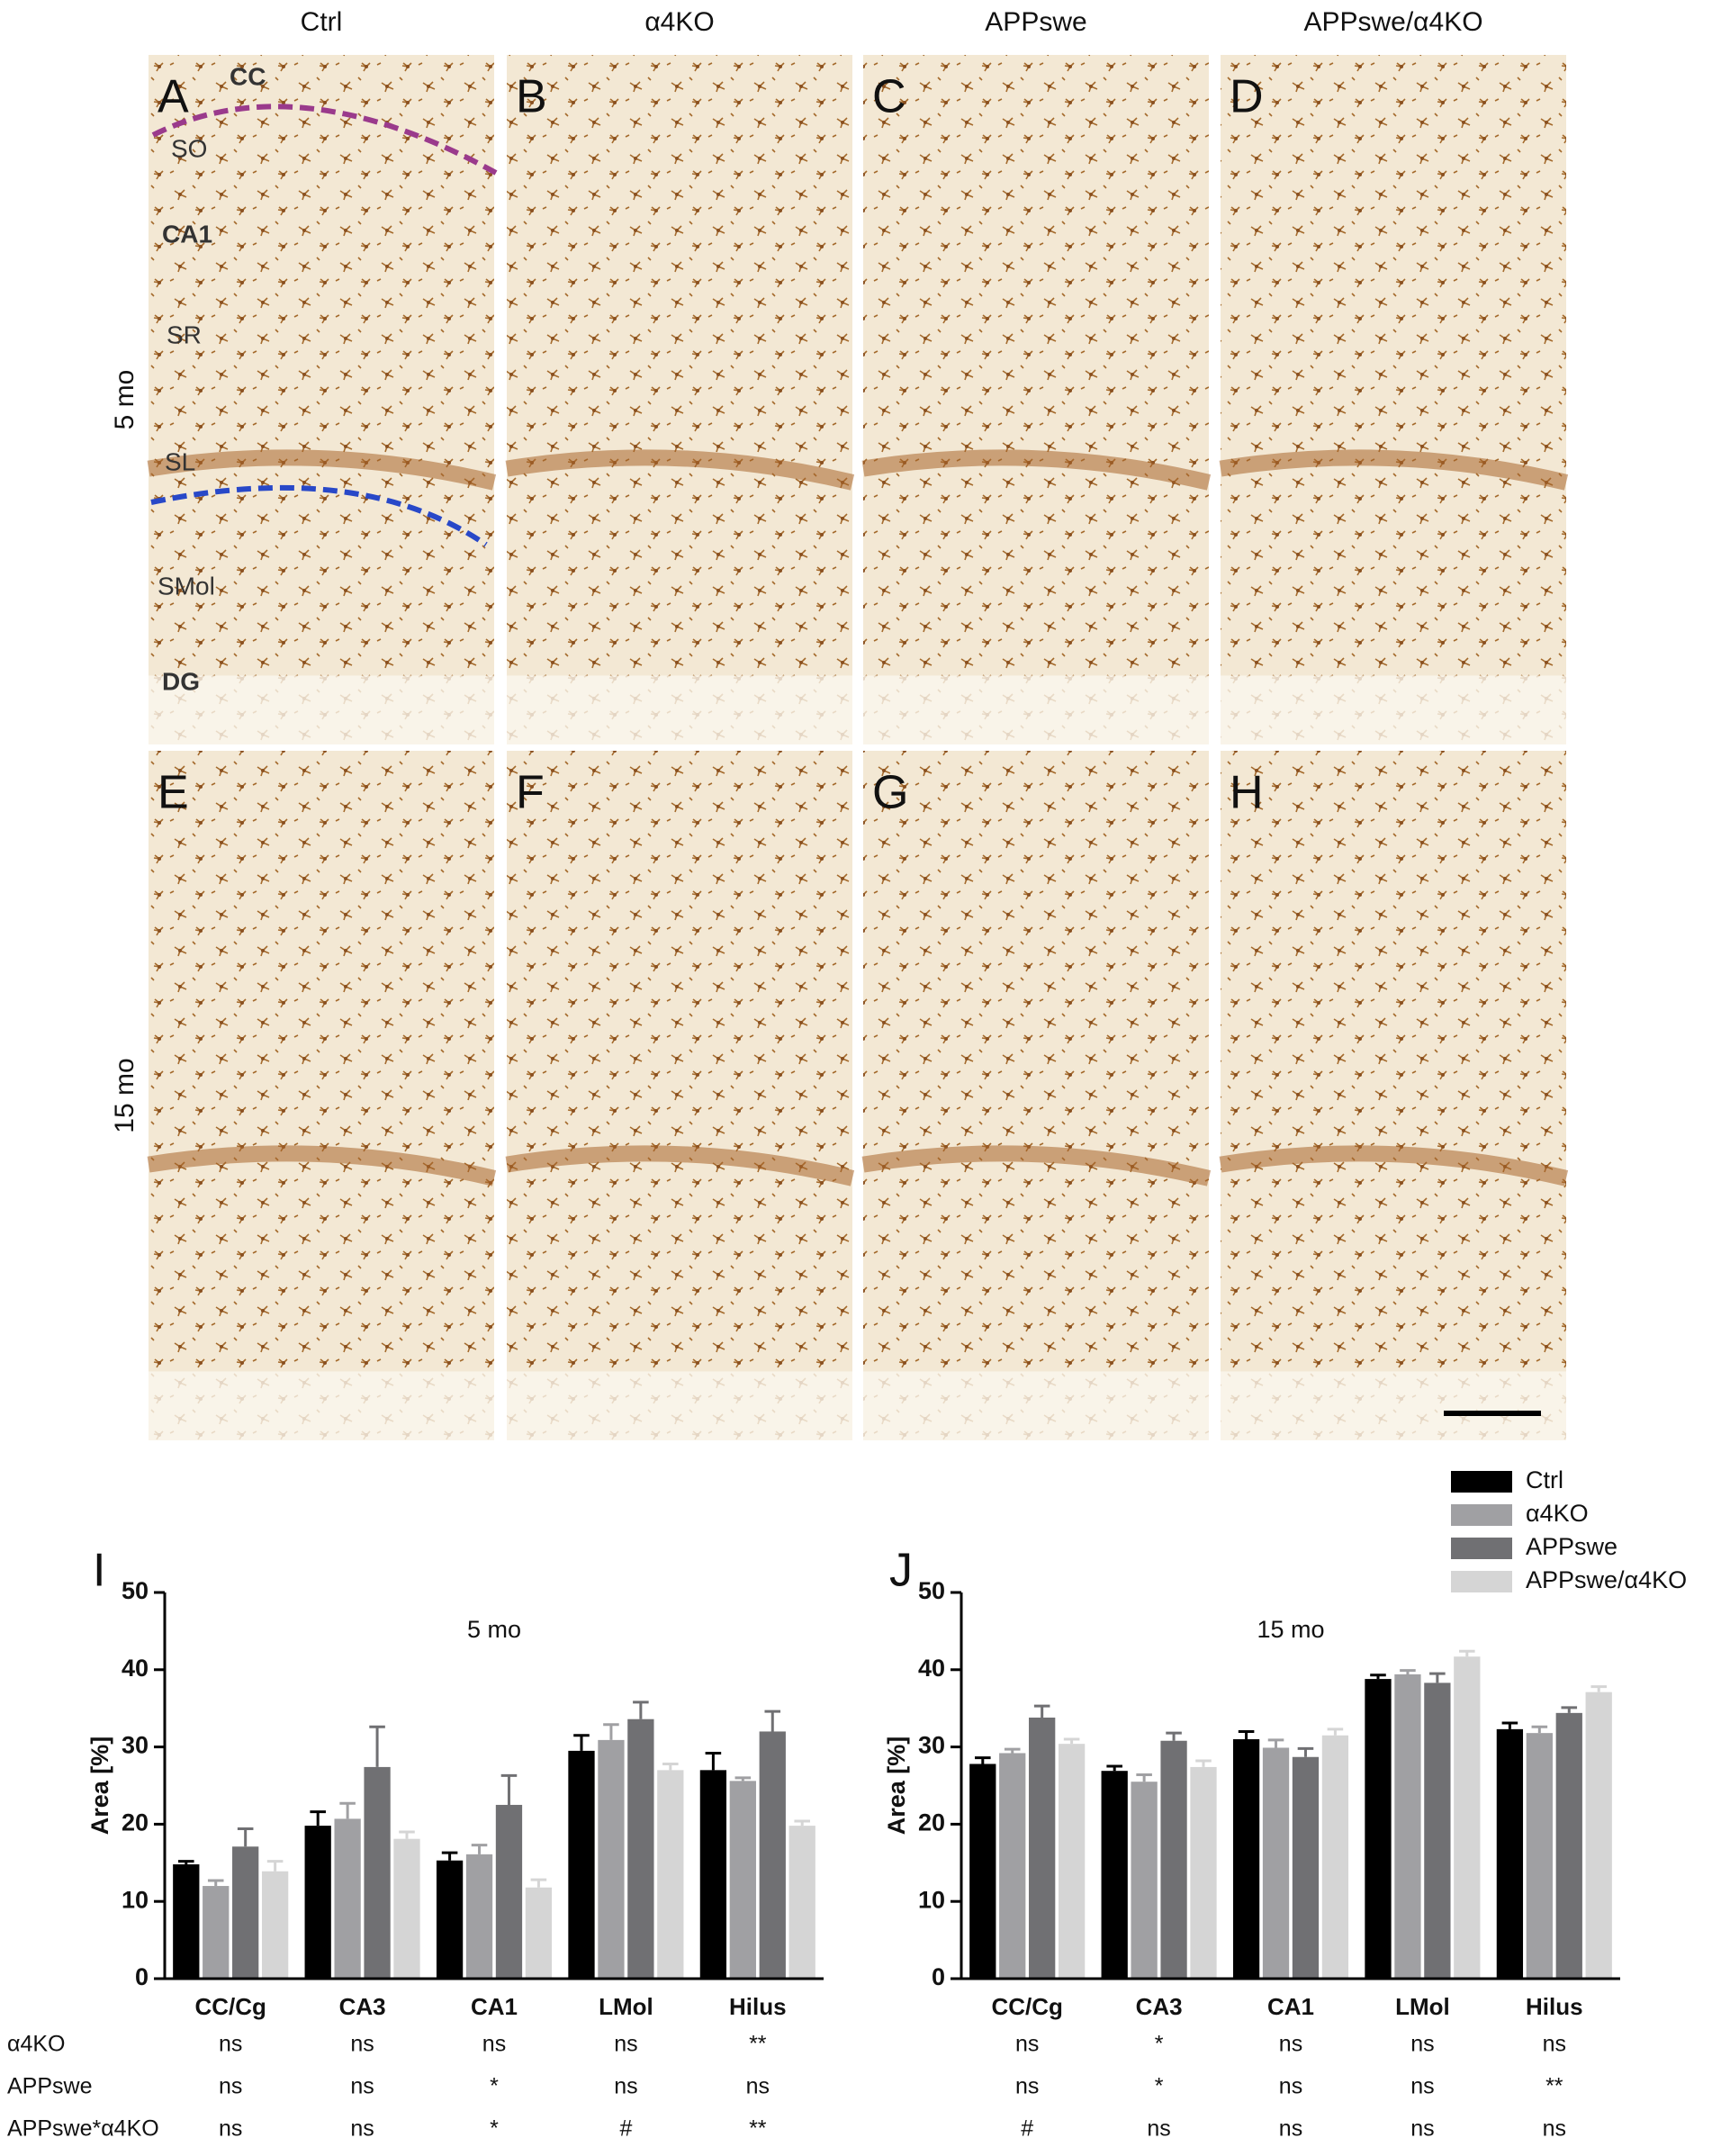 The width and height of the screenshot is (1712, 2156). I want to click on legend-label: APPswe, so click(1571, 1546).